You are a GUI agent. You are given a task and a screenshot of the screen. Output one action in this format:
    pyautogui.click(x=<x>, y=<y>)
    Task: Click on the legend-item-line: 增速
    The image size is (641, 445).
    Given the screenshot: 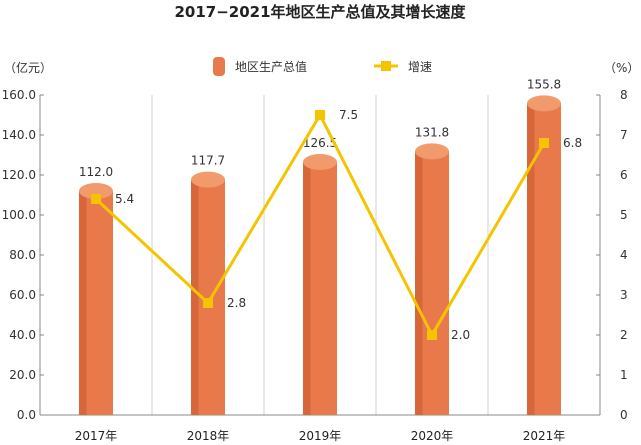 What is the action you would take?
    pyautogui.click(x=403, y=67)
    